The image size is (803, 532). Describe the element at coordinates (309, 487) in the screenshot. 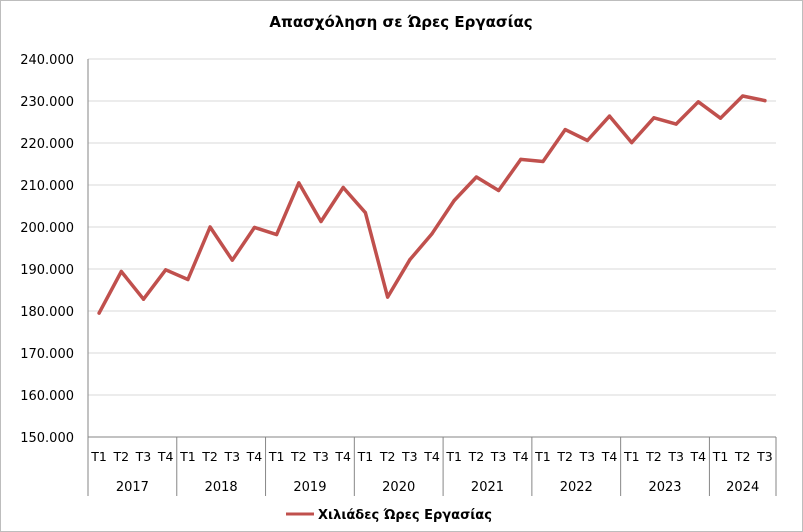

I see `year-label: 2019` at that location.